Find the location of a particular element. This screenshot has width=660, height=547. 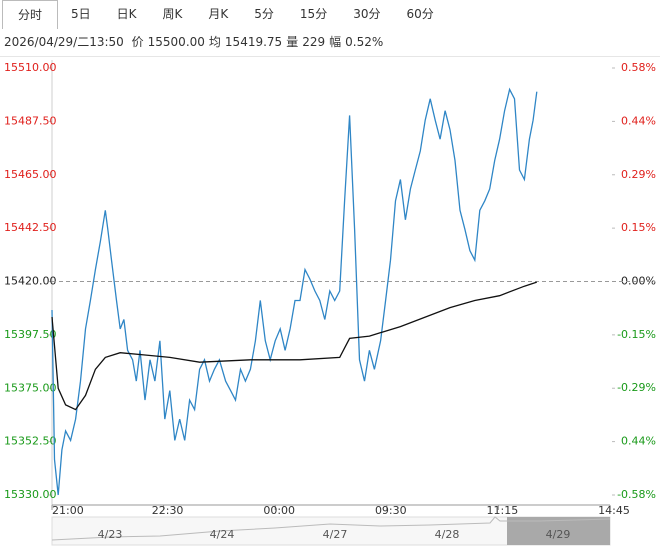

navigator-date: 4/27 is located at coordinates (335, 534).